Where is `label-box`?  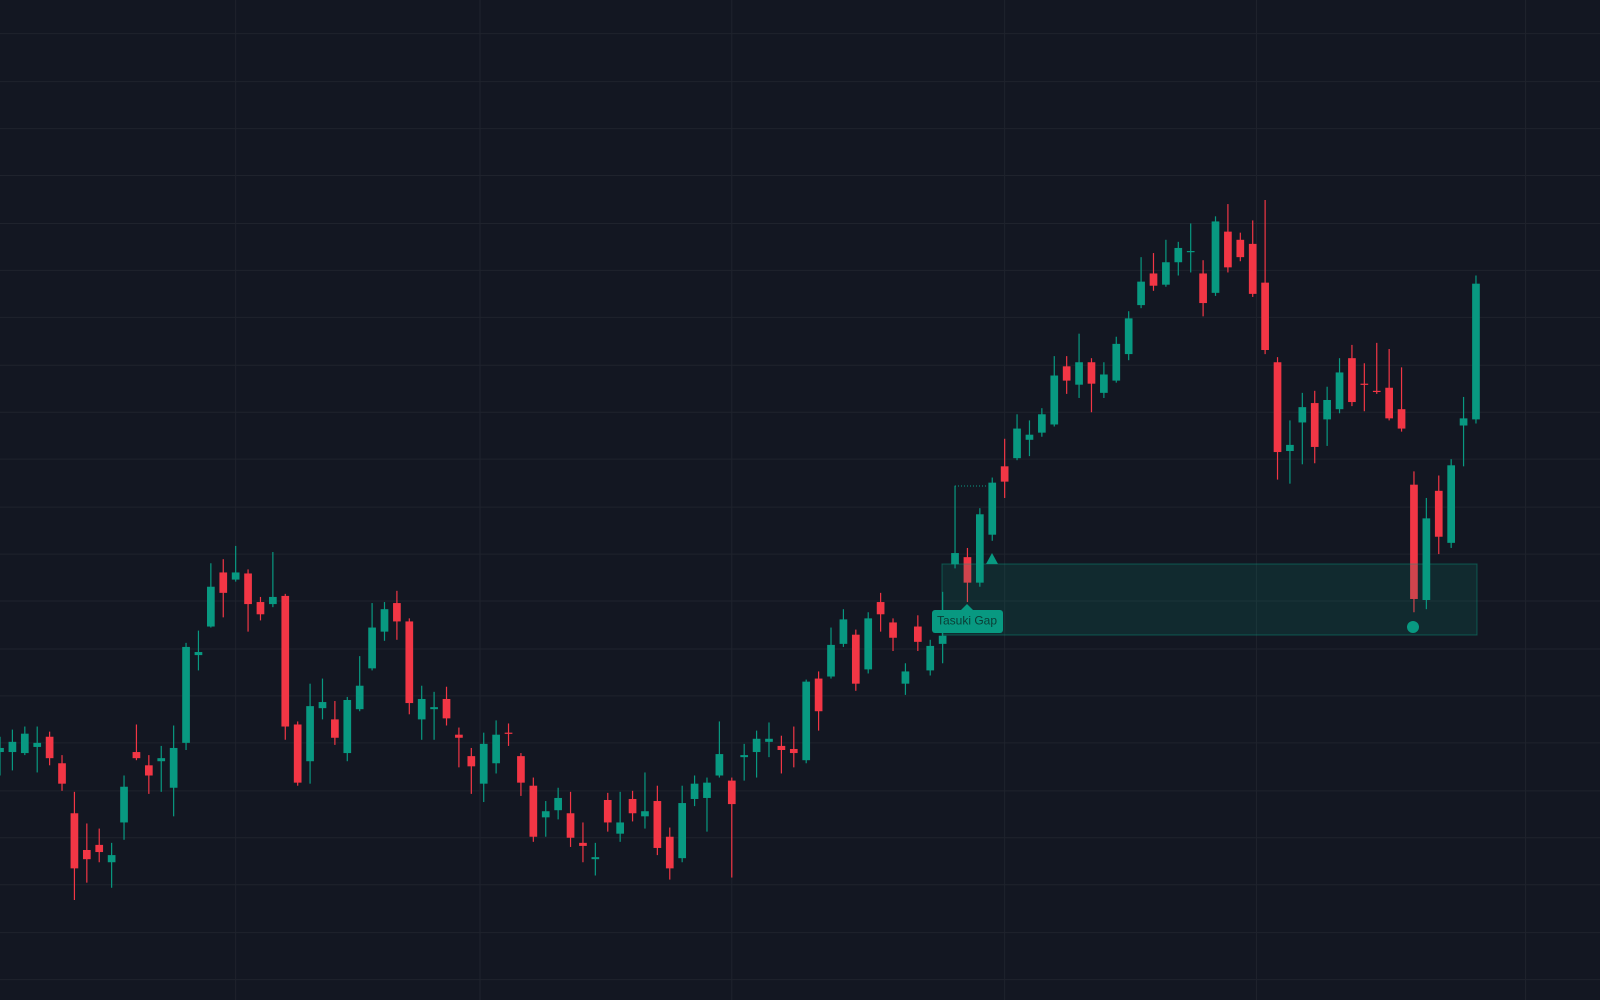
label-box is located at coordinates (967, 621).